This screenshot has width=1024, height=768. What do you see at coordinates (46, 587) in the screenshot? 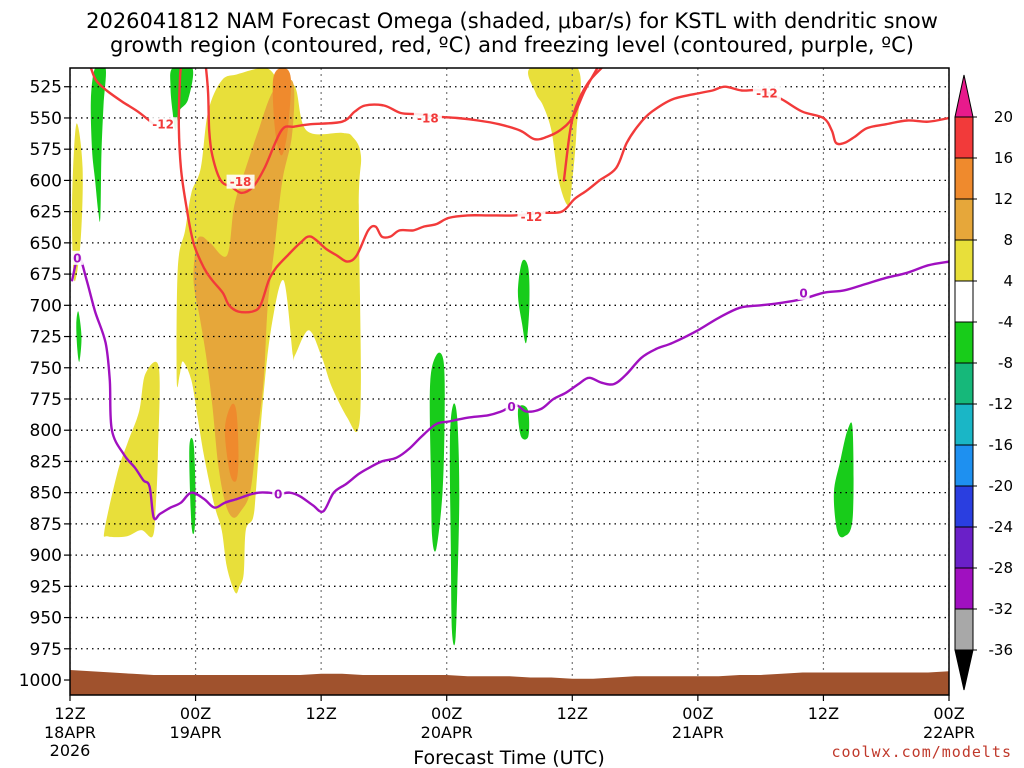
I see `y-tick-label: 925` at bounding box center [46, 587].